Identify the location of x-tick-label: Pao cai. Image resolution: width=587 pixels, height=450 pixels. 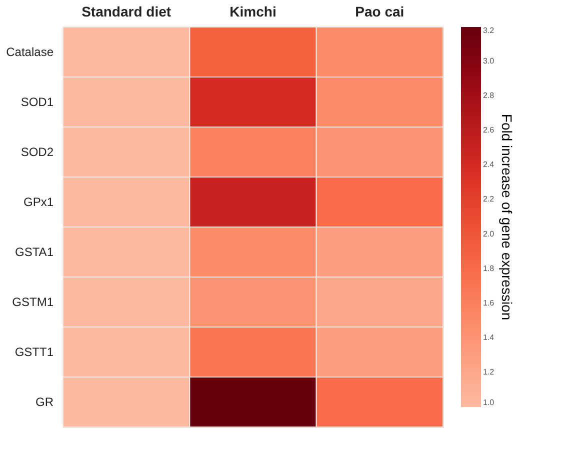
(379, 12).